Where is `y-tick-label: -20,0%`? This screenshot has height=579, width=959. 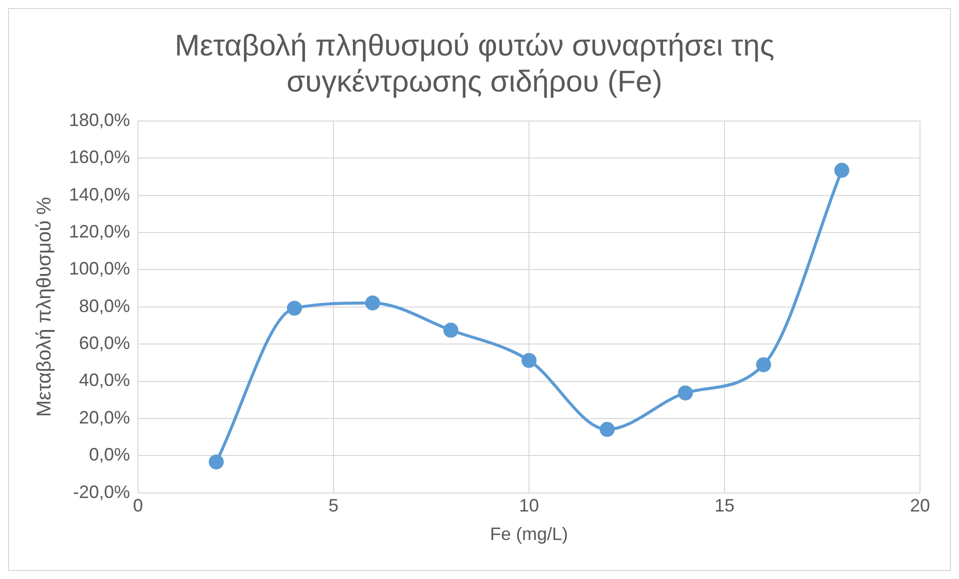
y-tick-label: -20,0% is located at coordinates (101, 492).